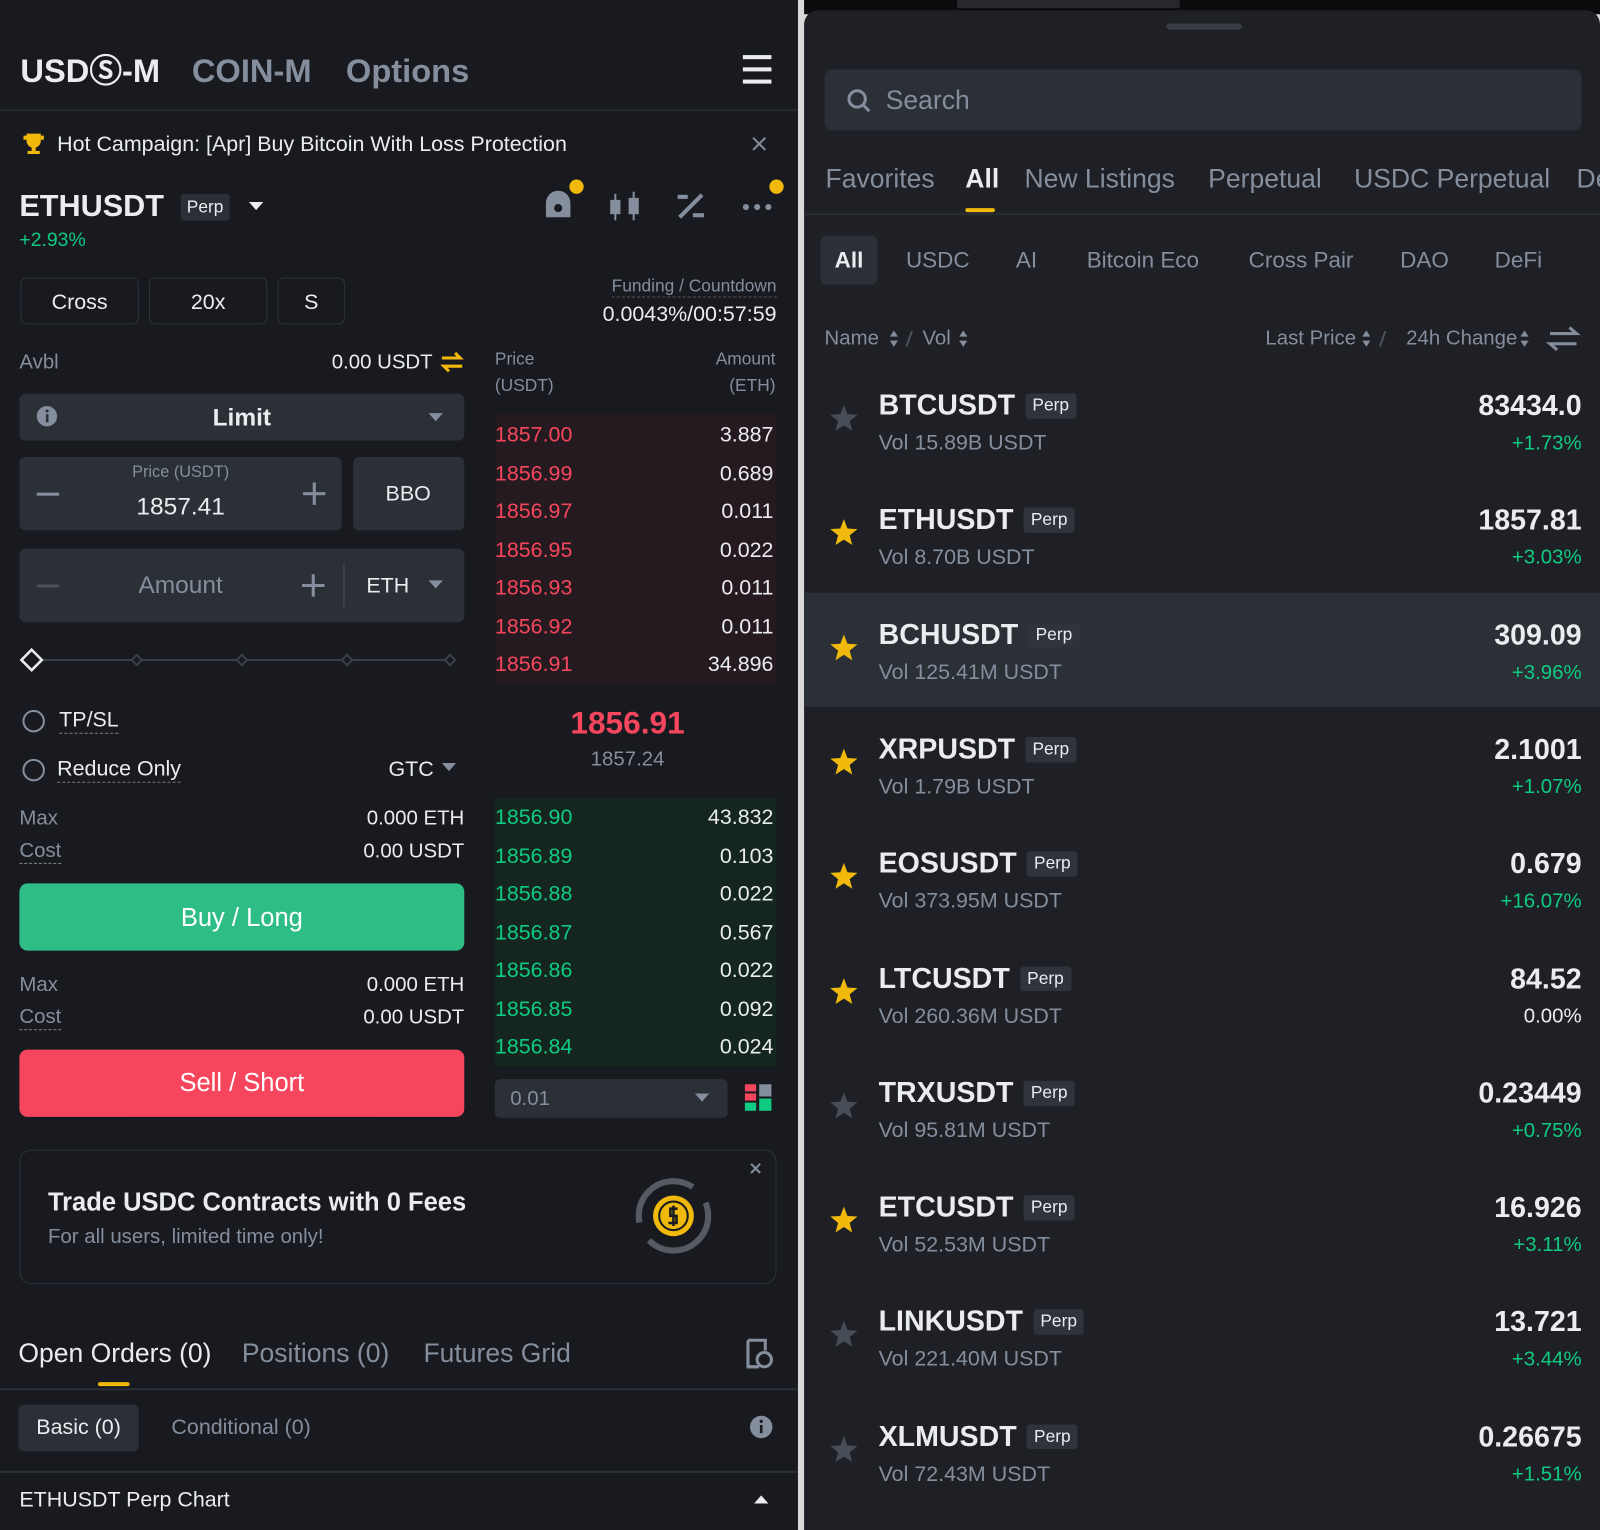 Image resolution: width=1600 pixels, height=1530 pixels. I want to click on filter-chip: Cross Pair, so click(1301, 260).